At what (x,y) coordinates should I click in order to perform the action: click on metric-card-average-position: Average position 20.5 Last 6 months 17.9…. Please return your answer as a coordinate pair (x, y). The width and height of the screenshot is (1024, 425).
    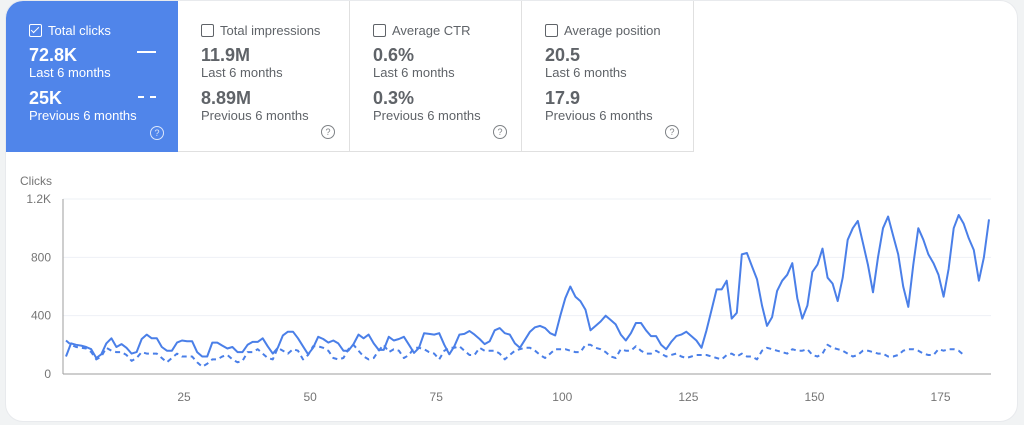
    Looking at the image, I should click on (608, 76).